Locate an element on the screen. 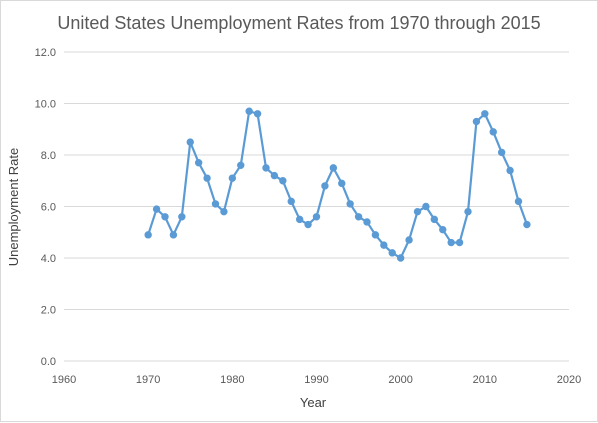 The width and height of the screenshot is (598, 423). x-tick-label: 1980 is located at coordinates (232, 380).